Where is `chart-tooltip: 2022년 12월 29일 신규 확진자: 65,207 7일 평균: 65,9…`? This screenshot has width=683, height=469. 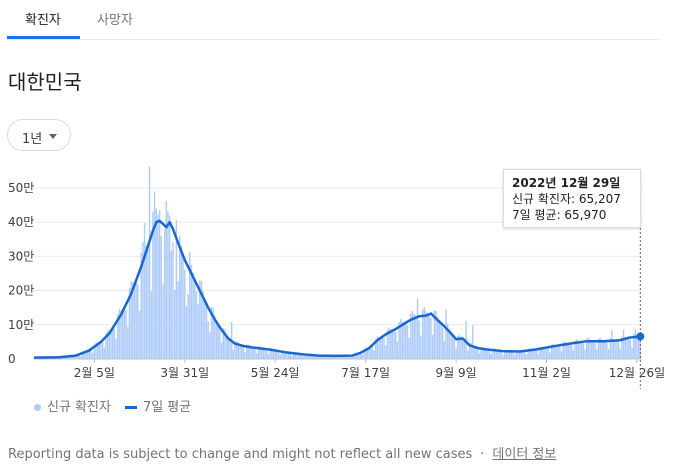
chart-tooltip: 2022년 12월 29일 신규 확진자: 65,207 7일 평균: 65,9… is located at coordinates (572, 198).